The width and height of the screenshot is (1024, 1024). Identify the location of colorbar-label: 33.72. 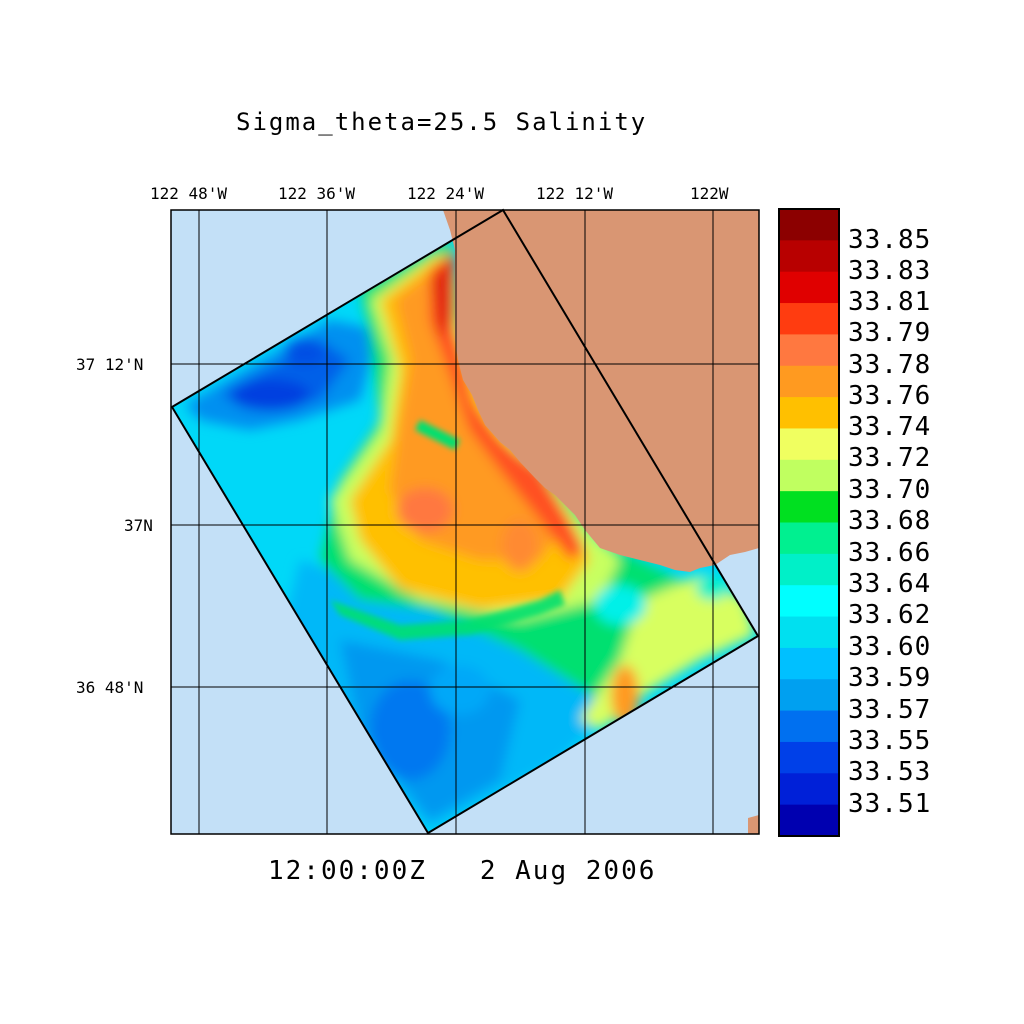
(890, 458).